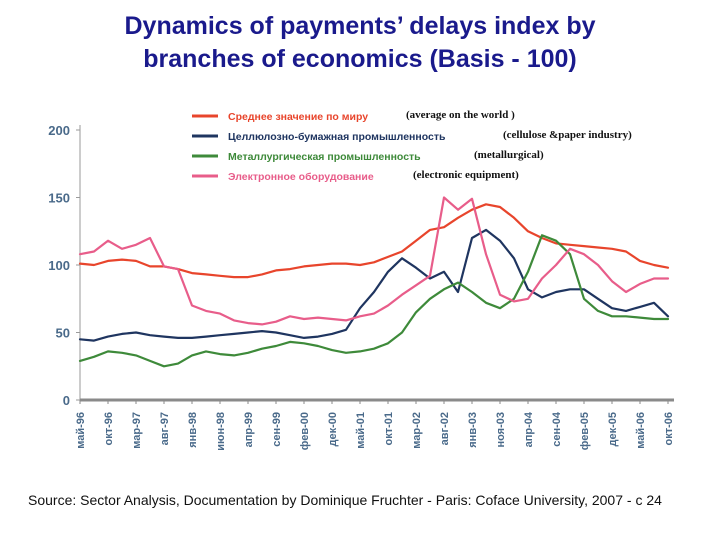 The width and height of the screenshot is (720, 540). I want to click on x-tick-label-0: май-96, so click(81, 430).